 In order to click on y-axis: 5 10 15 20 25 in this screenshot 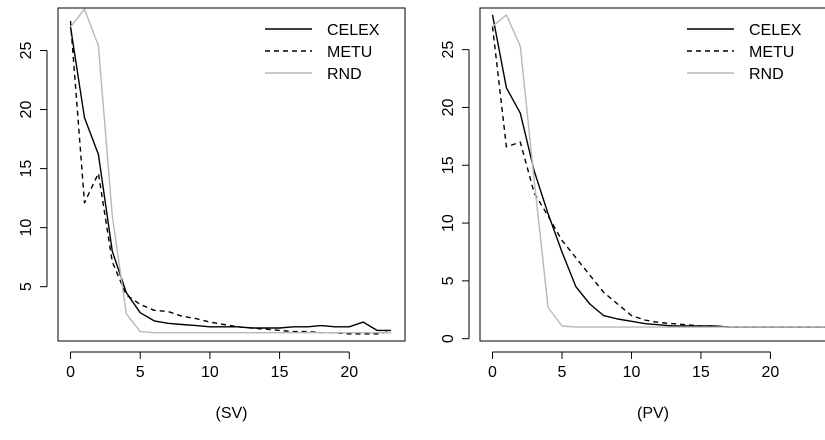, I will do `click(32, 167)`.